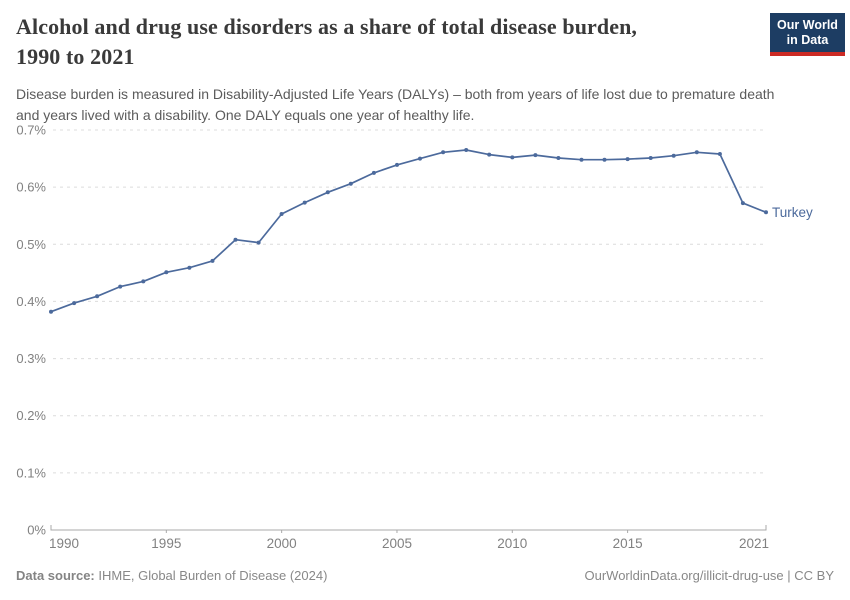 The width and height of the screenshot is (850, 600). I want to click on data-source-label: Data source:, so click(55, 575).